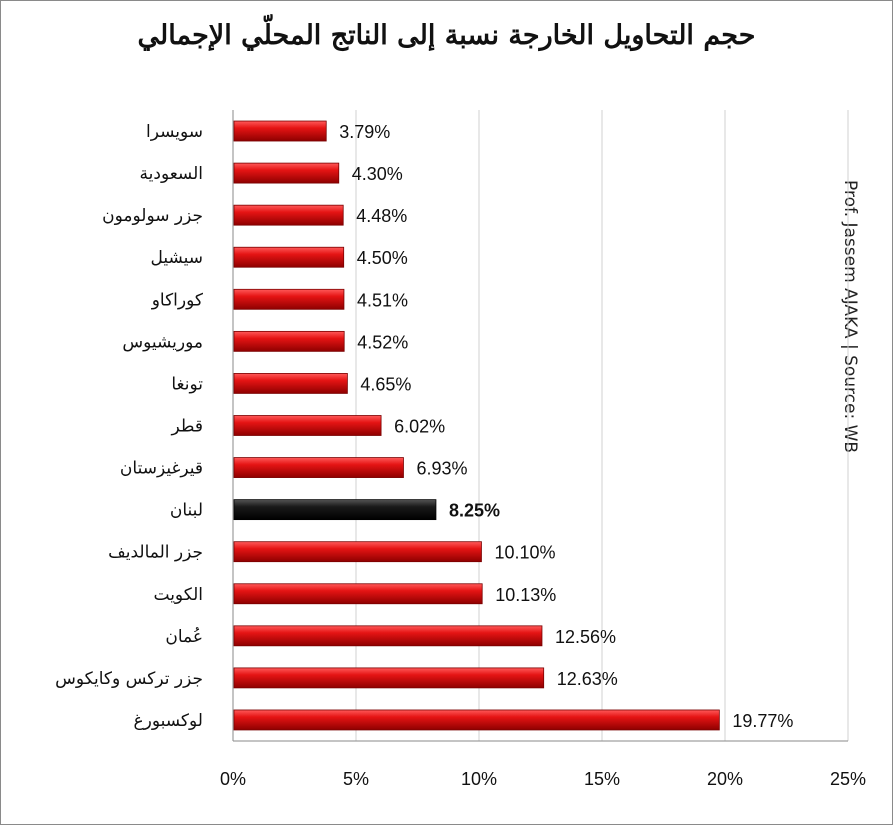 Image resolution: width=893 pixels, height=825 pixels. Describe the element at coordinates (377, 174) in the screenshot. I see `value-label: 4.30%` at that location.